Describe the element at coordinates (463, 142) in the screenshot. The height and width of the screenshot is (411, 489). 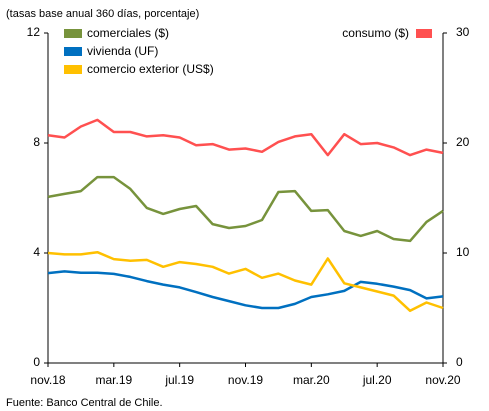
I see `y2-tick-label: 20` at that location.